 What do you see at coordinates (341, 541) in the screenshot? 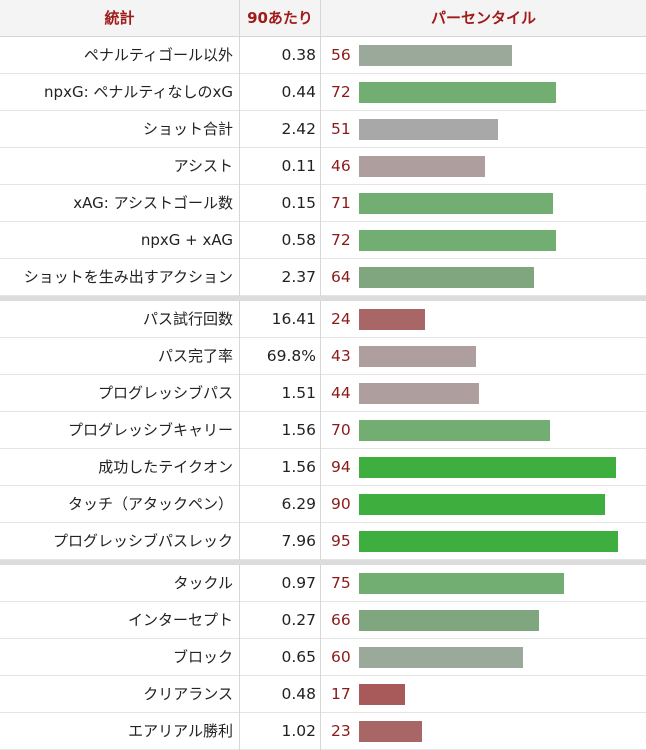
I see `percentile-value: 95` at bounding box center [341, 541].